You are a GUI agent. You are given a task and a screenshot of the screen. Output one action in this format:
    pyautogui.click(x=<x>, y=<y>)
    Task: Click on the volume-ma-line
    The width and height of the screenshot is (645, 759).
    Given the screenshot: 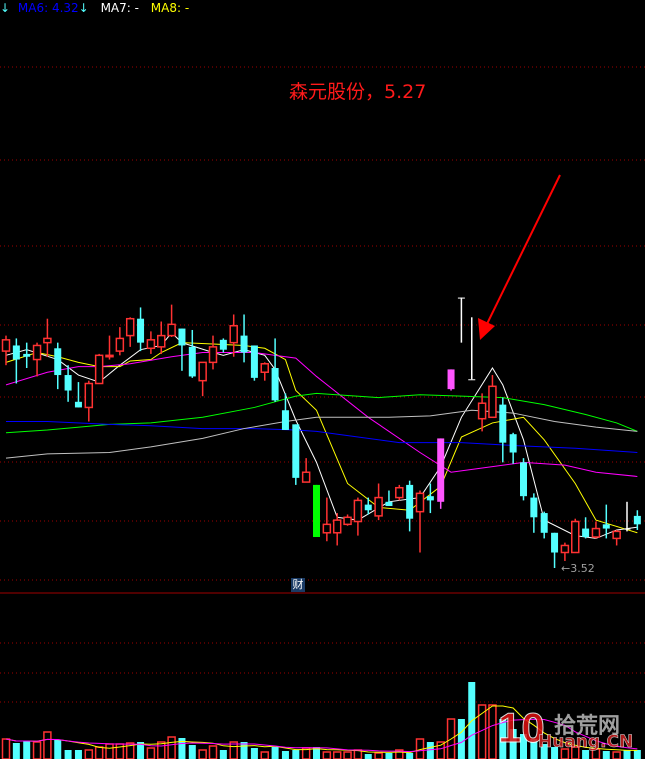 What is the action you would take?
    pyautogui.click(x=321, y=735)
    